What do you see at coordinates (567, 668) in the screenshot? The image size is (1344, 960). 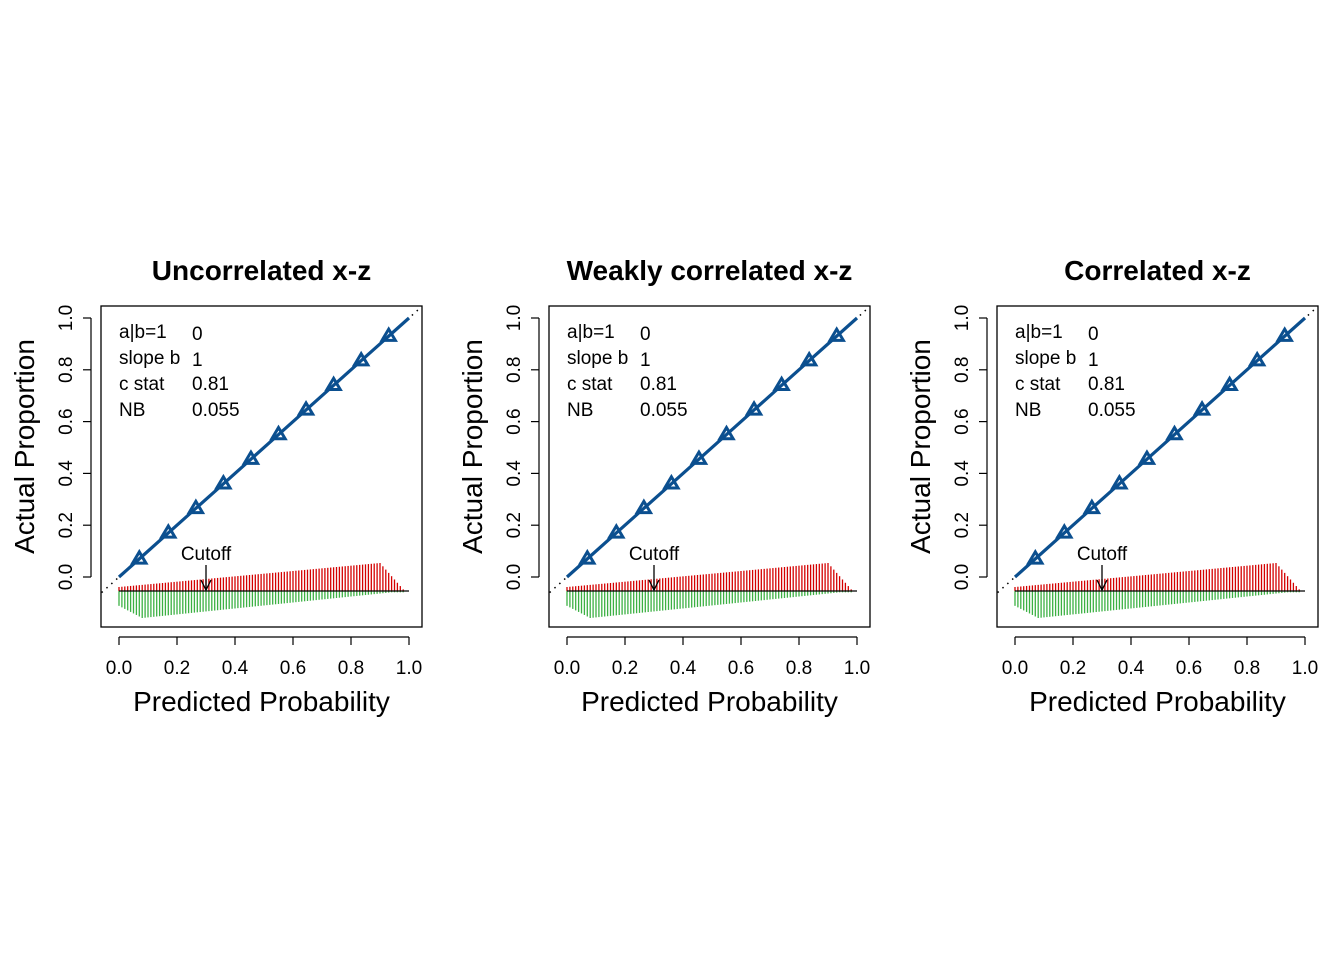 I see `x-tick-label: 0.0` at bounding box center [567, 668].